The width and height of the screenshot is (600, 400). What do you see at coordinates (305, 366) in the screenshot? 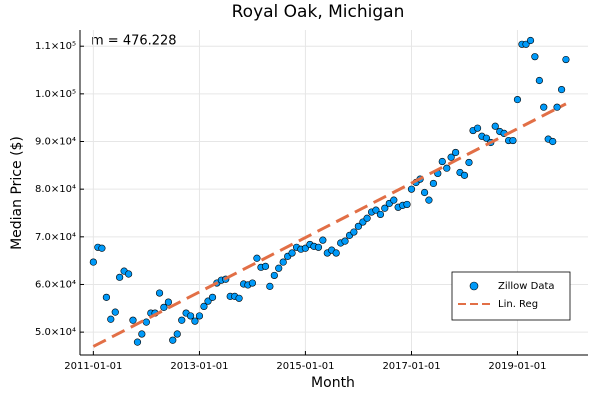
I see `x-tick-label: 2015-01-01` at bounding box center [305, 366].